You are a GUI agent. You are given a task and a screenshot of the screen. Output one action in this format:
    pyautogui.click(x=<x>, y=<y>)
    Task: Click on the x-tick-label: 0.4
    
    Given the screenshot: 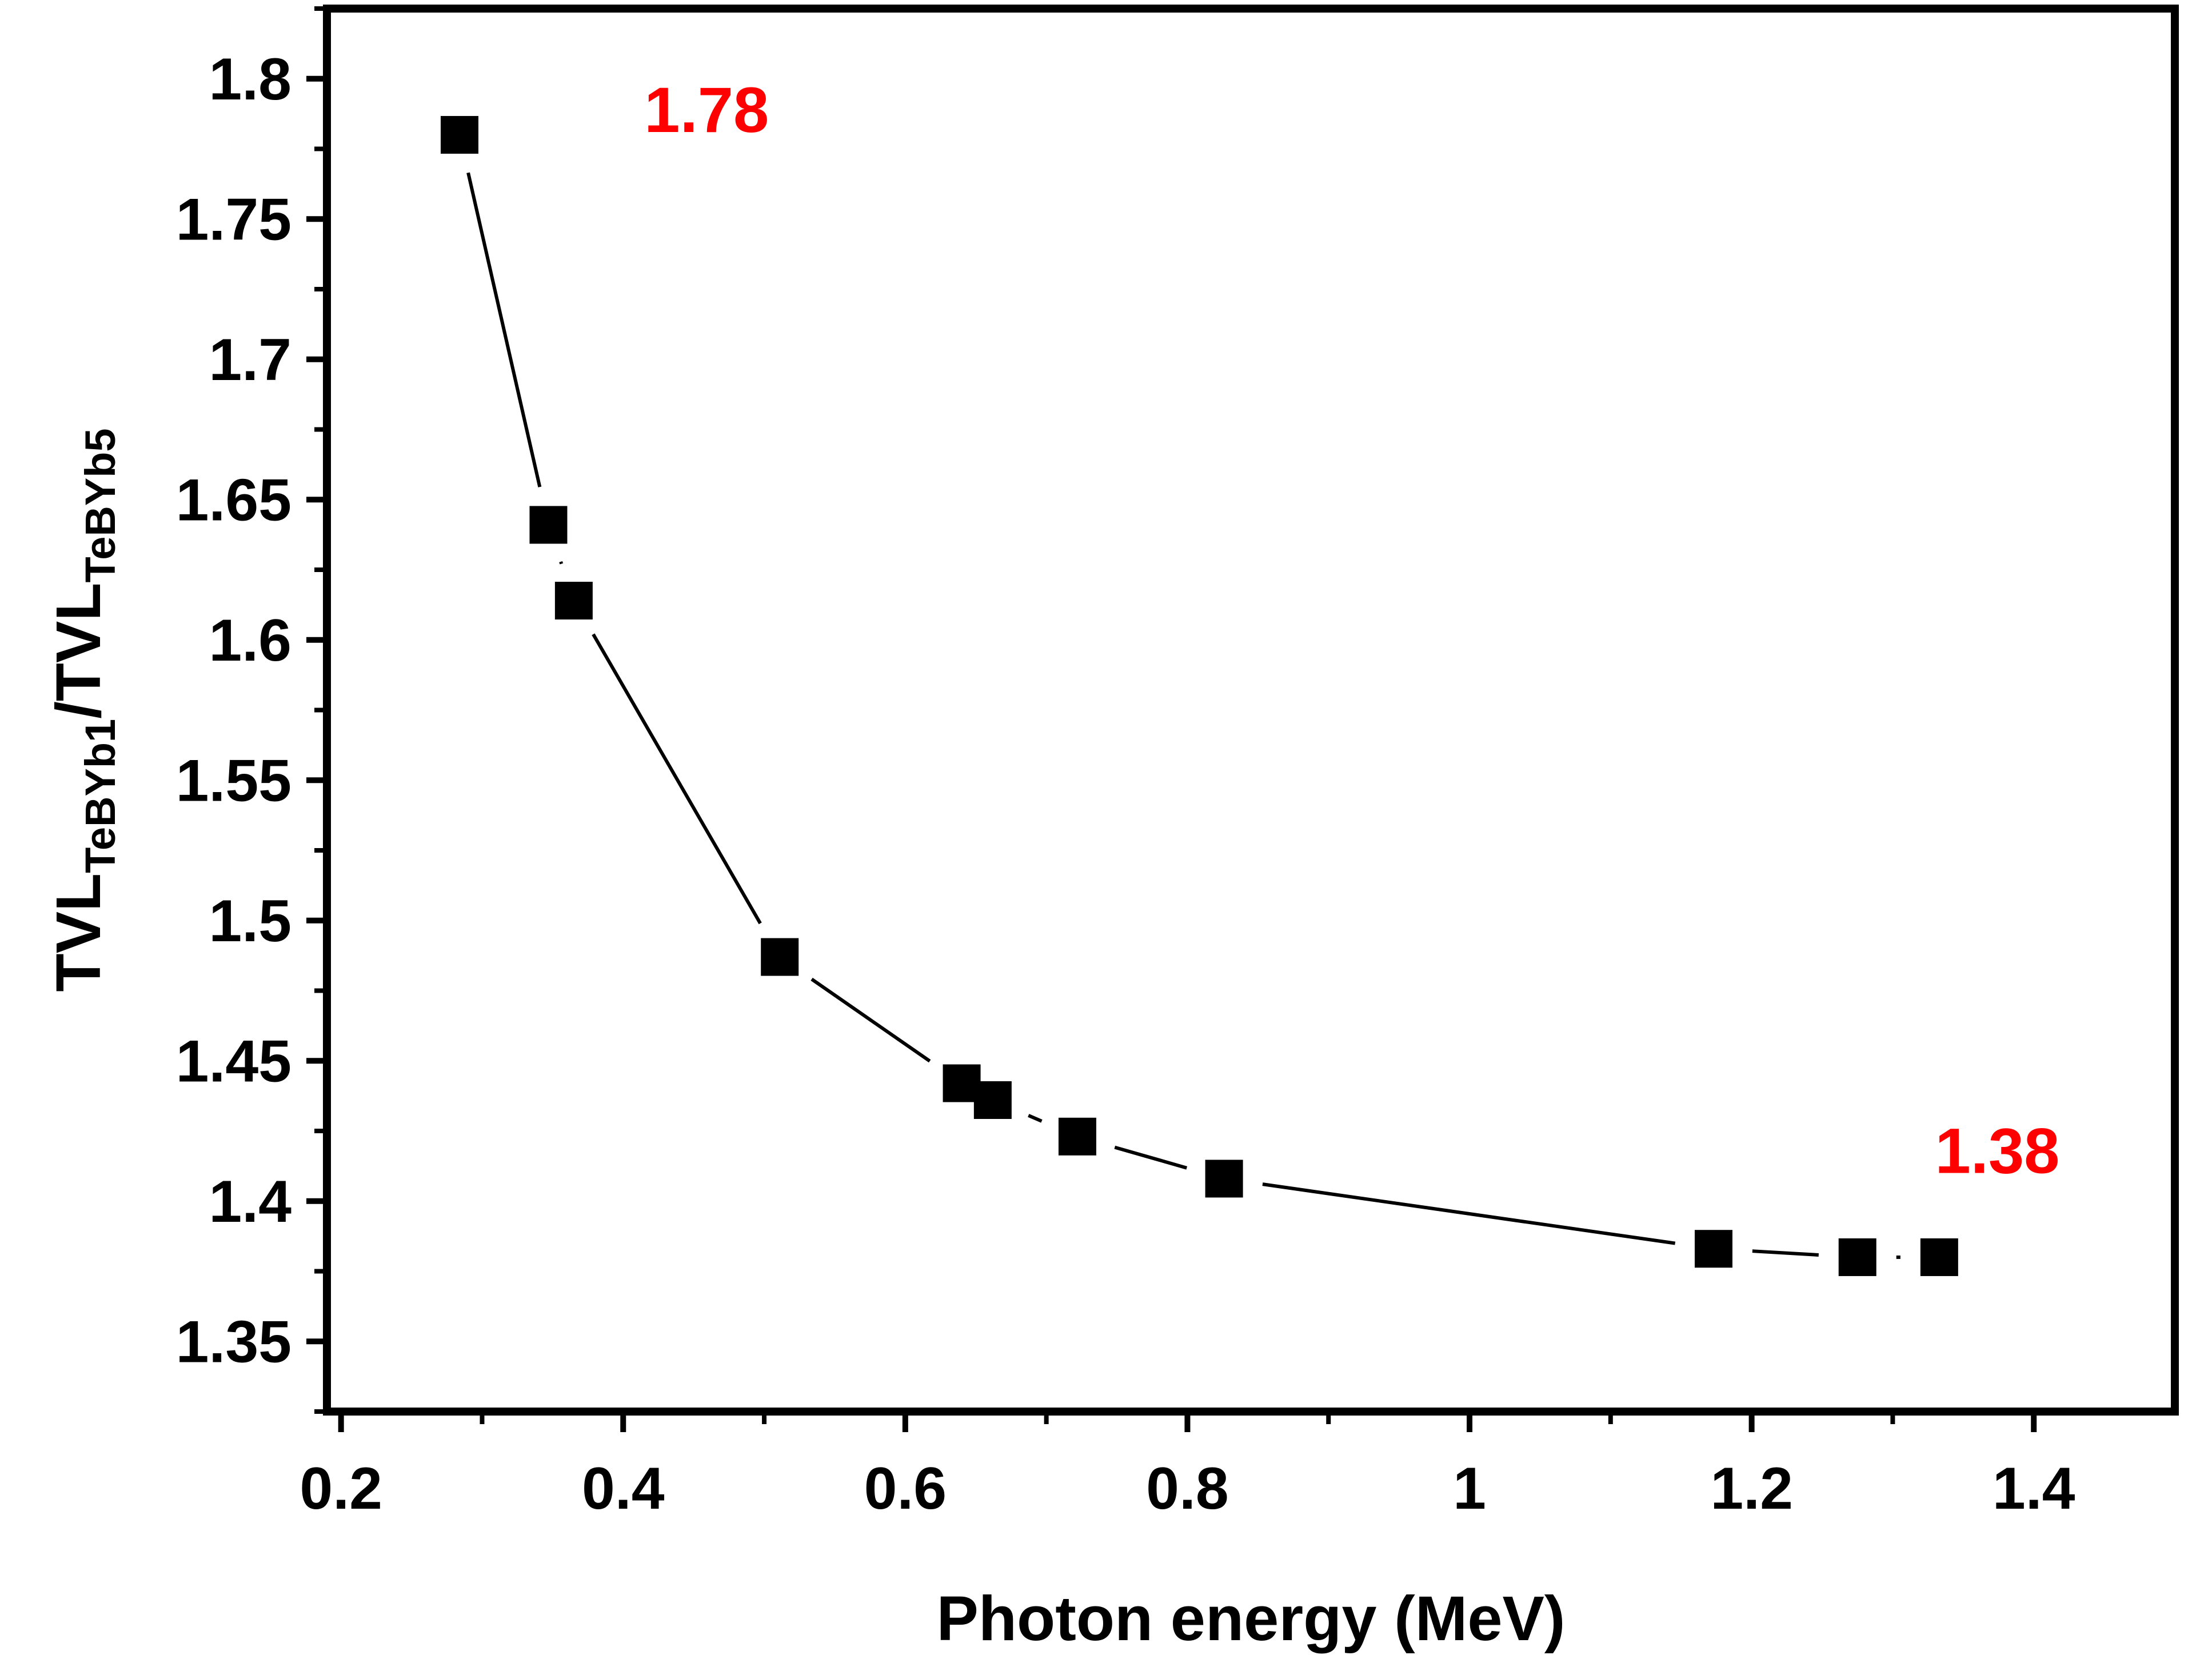 What is the action you would take?
    pyautogui.click(x=623, y=1489)
    